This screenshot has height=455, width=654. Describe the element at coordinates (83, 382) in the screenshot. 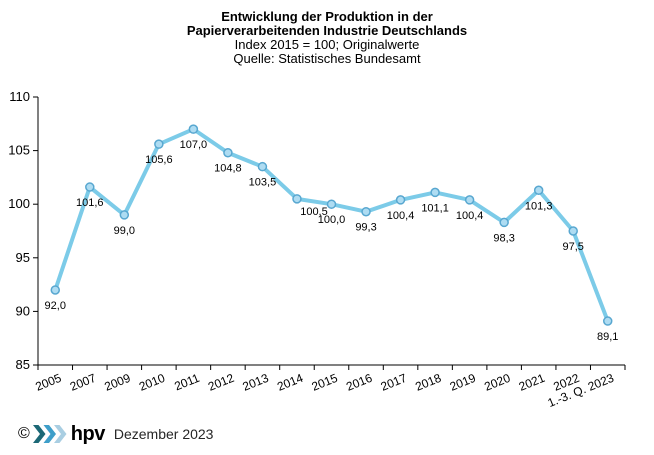

I see `x-axis-tick-label: 2007` at that location.